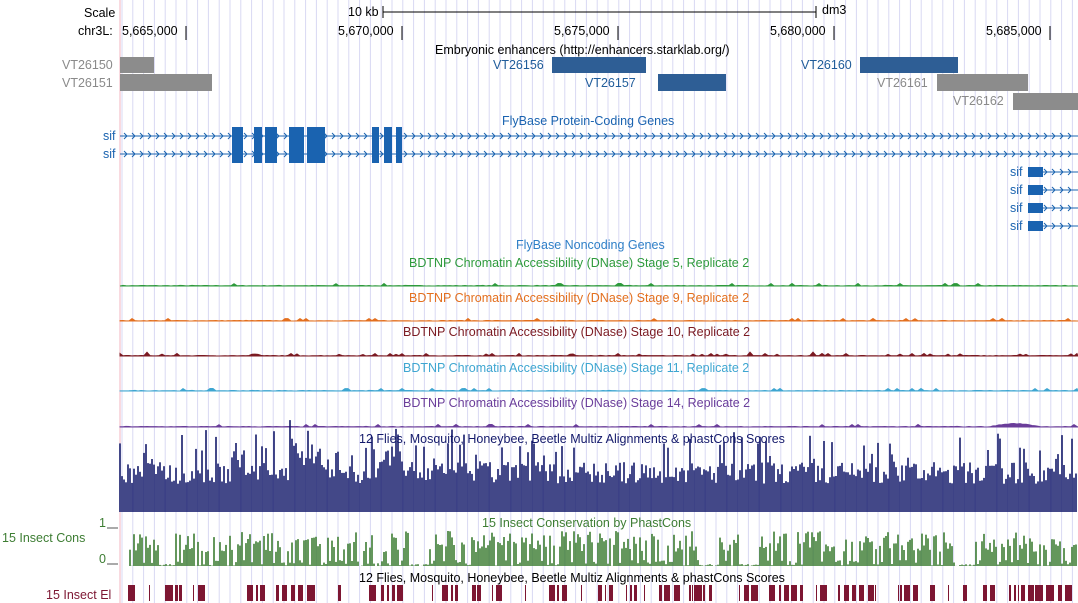 The image size is (1078, 603). I want to click on protein-coding-track-title: FlyBase Protein-Coding Genes, so click(588, 121).